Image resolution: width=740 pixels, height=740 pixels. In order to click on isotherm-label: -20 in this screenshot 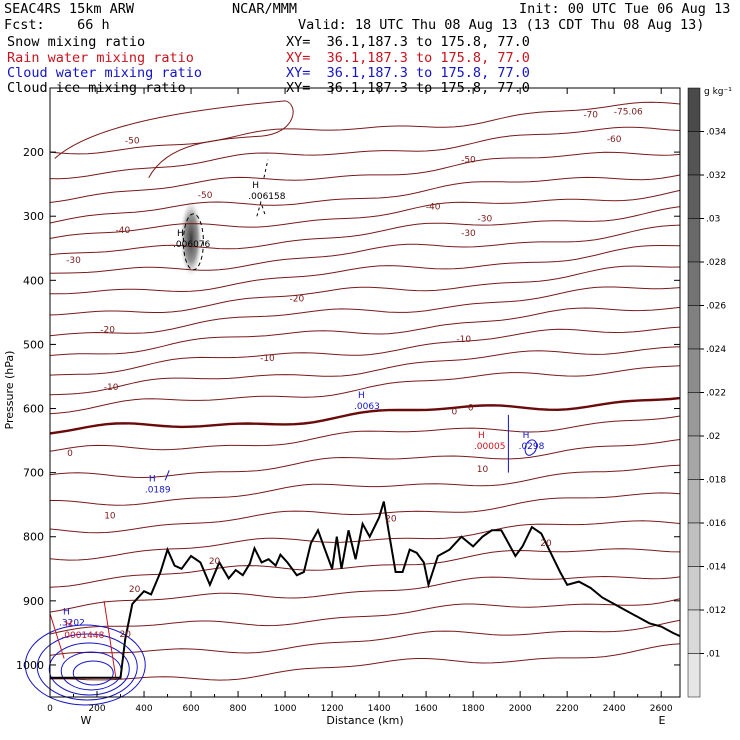, I will do `click(107, 330)`.